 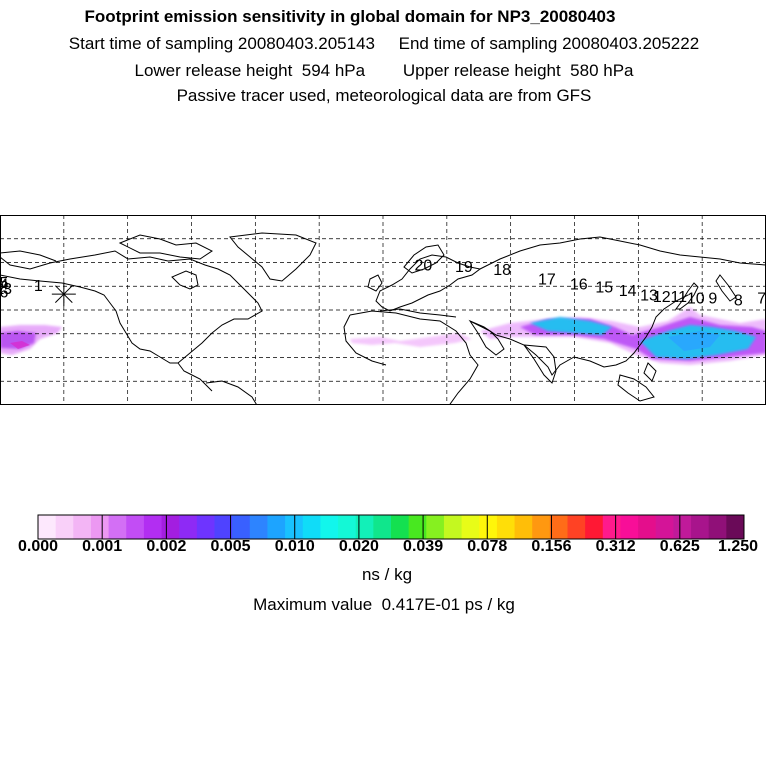 I want to click on coast-scandinavia, so click(x=424, y=259).